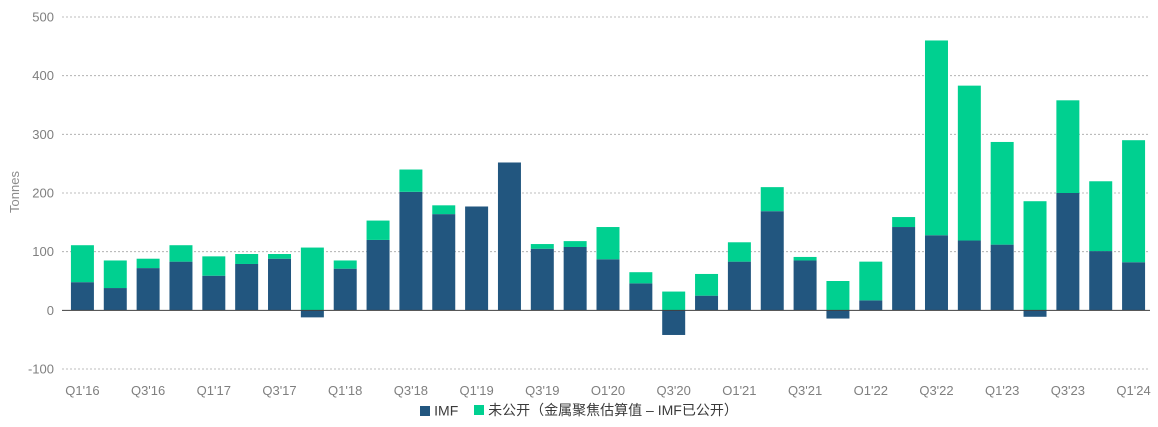  Describe the element at coordinates (1002, 390) in the screenshot. I see `x-tick-label: Q1'23` at that location.